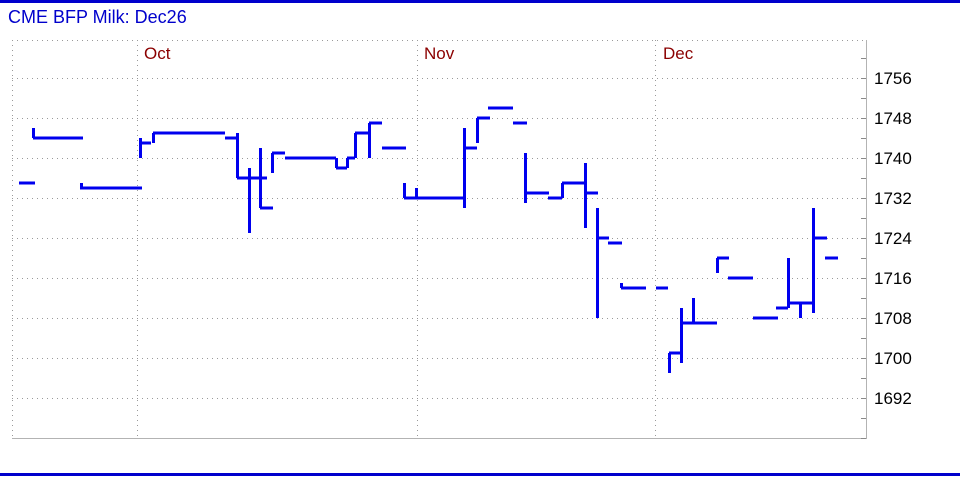  I want to click on y-axis-tick-label: 1724, so click(893, 238).